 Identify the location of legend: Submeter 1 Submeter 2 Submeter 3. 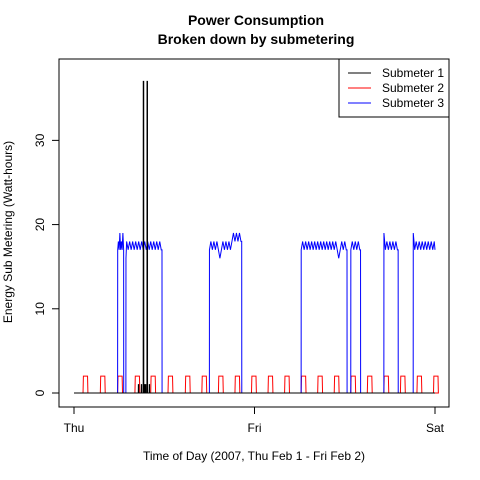
(394, 88).